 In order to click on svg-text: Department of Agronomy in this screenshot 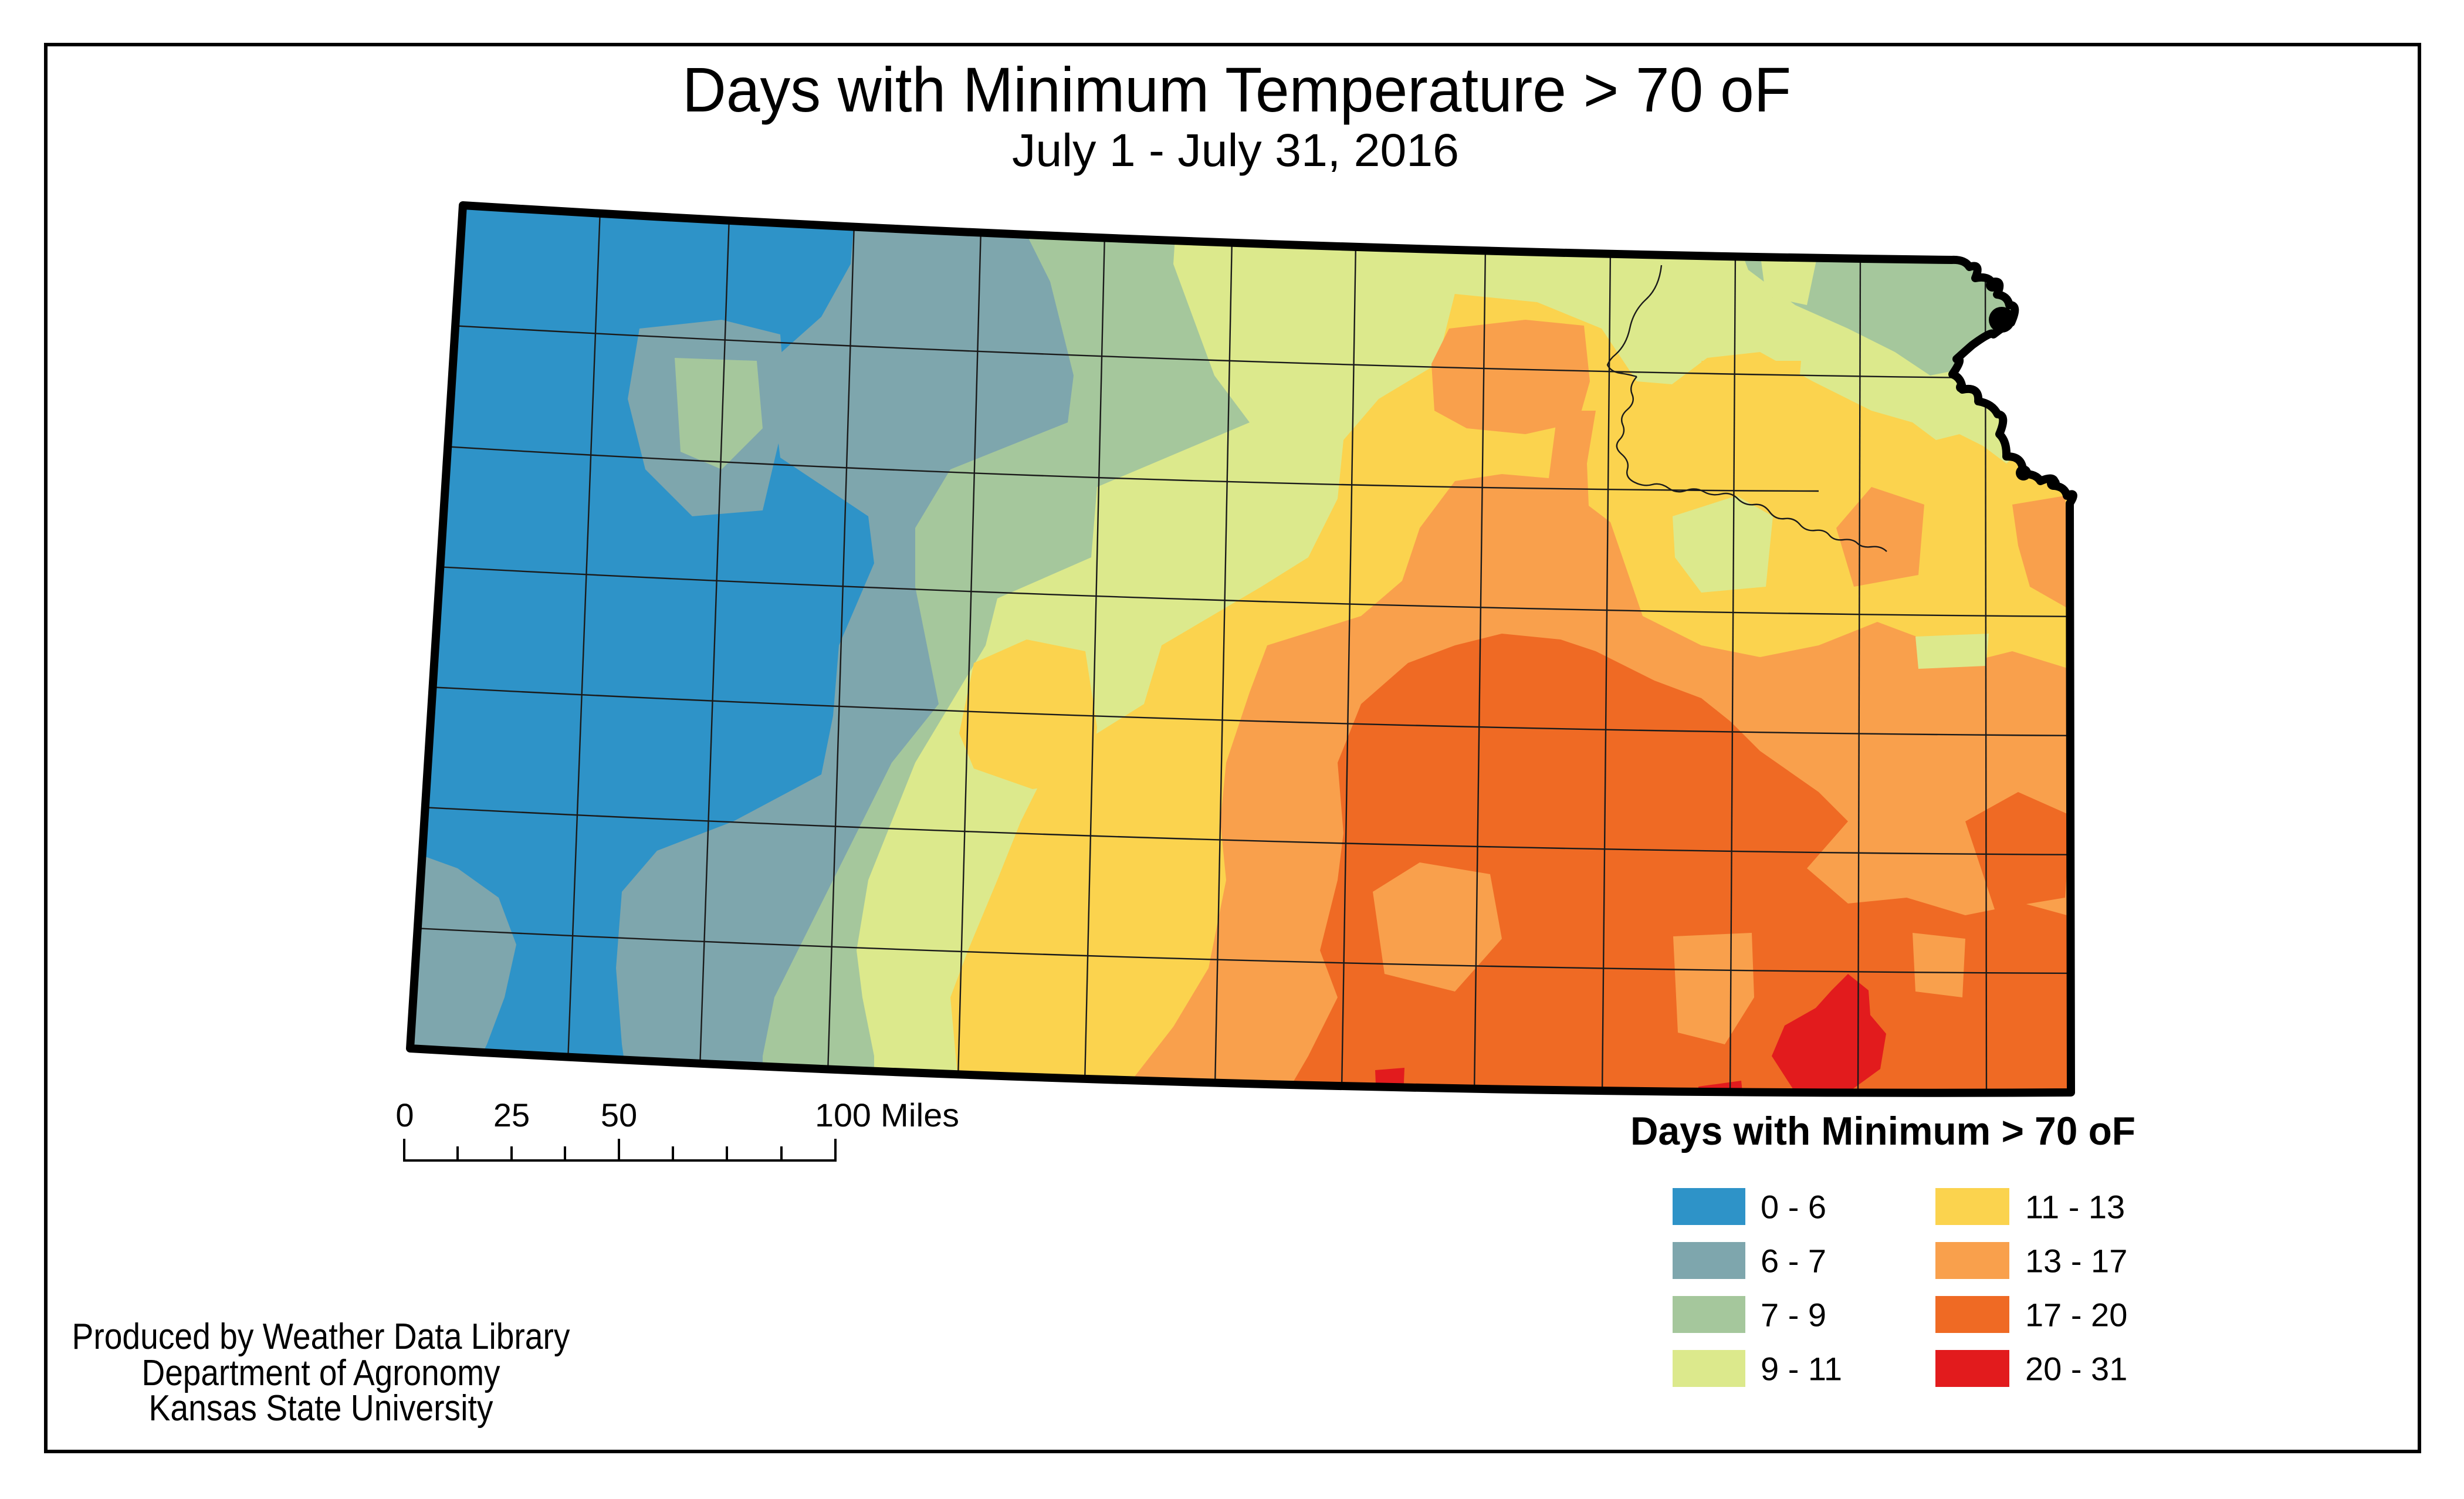, I will do `click(321, 1373)`.